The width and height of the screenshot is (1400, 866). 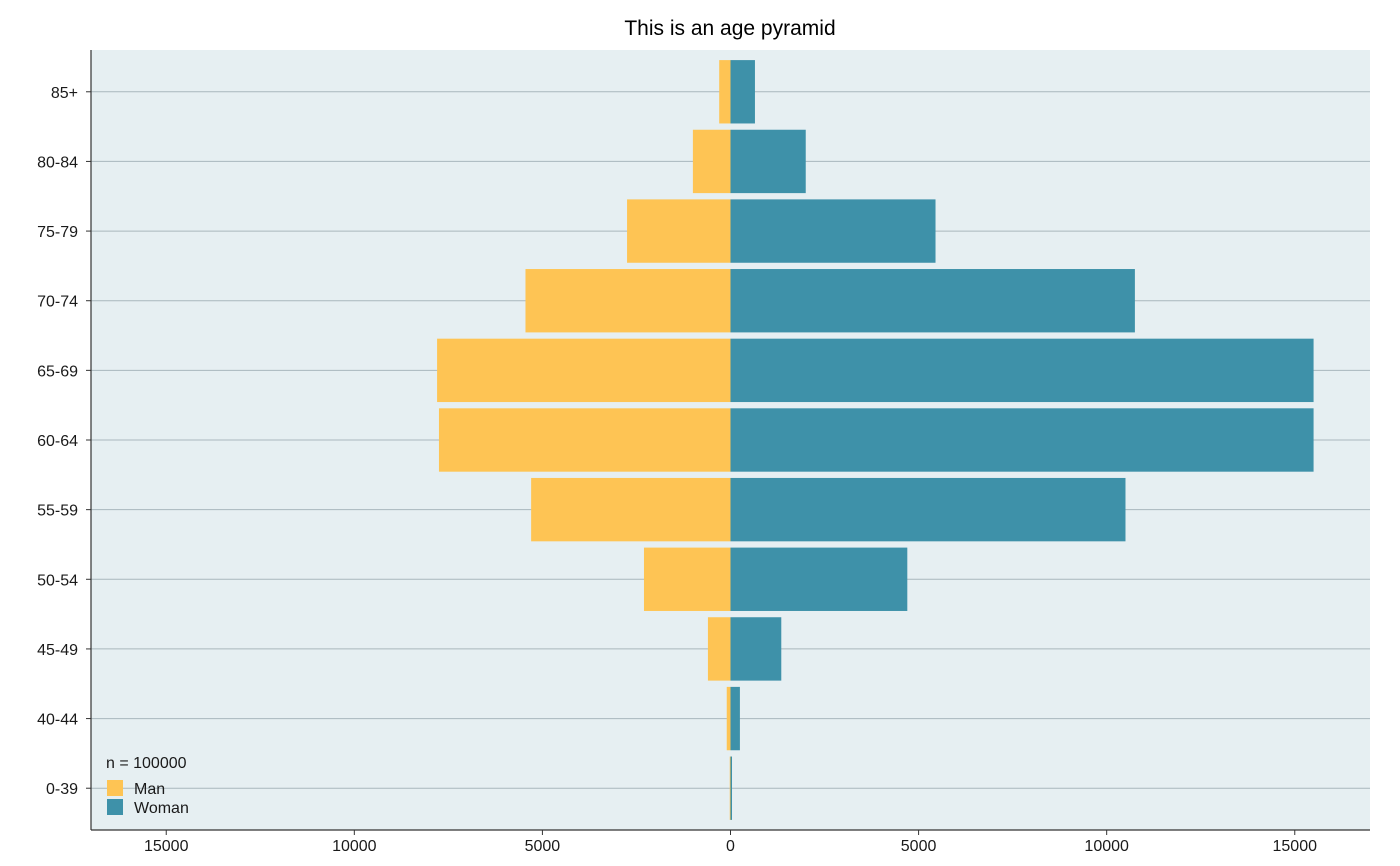 I want to click on y-tick-label: 40-44, so click(x=57, y=720).